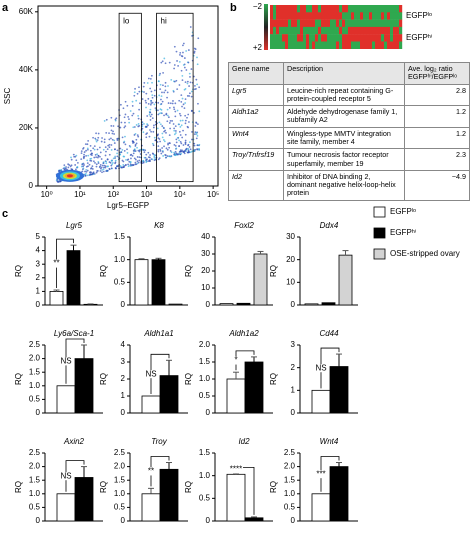 Image resolution: width=474 pixels, height=544 pixels. Describe the element at coordinates (180, 194) in the screenshot. I see `x-tick-label: 10⁴` at that location.